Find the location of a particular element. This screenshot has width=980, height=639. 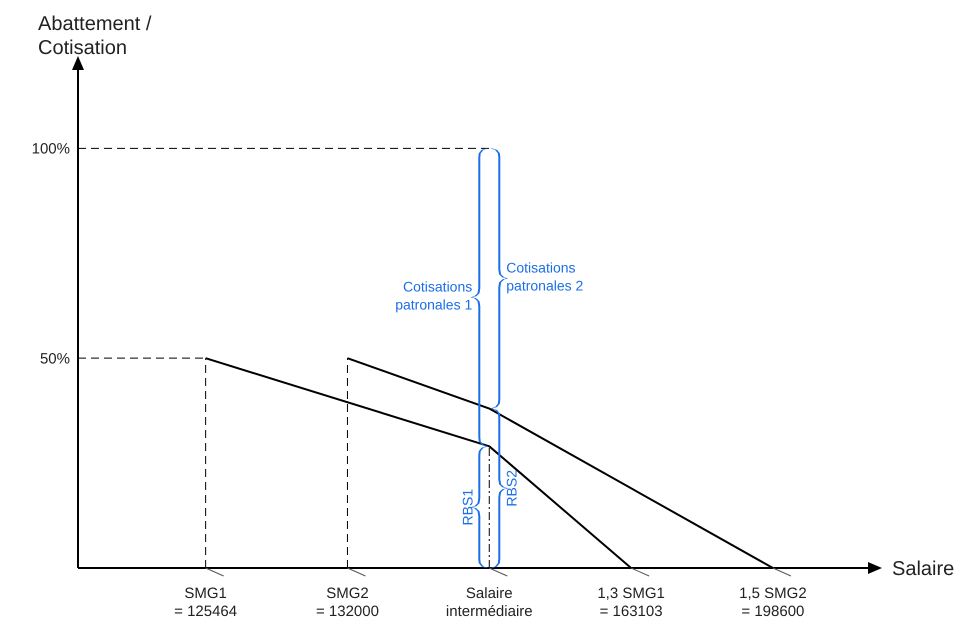

annotation: RBS2 is located at coordinates (512, 488).